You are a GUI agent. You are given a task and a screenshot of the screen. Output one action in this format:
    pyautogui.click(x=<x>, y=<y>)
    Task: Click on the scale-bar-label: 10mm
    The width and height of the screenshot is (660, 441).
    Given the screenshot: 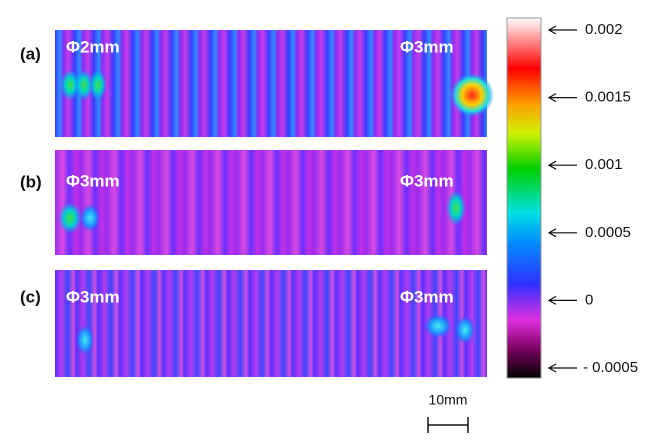 What is the action you would take?
    pyautogui.click(x=448, y=400)
    